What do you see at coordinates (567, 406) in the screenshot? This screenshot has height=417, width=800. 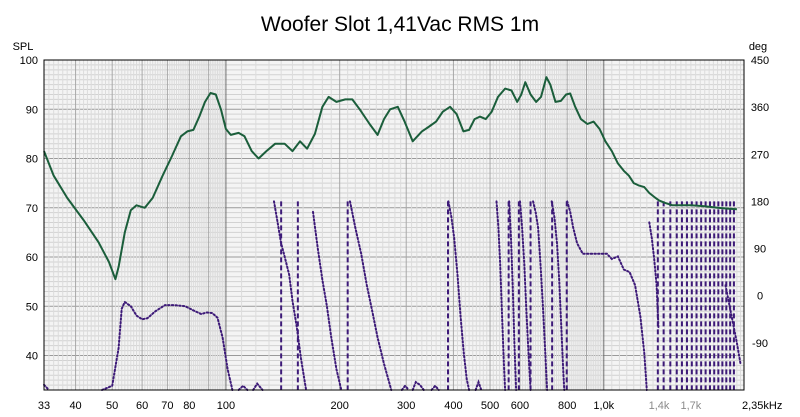 I see `x-tick-label: 800` at bounding box center [567, 406].